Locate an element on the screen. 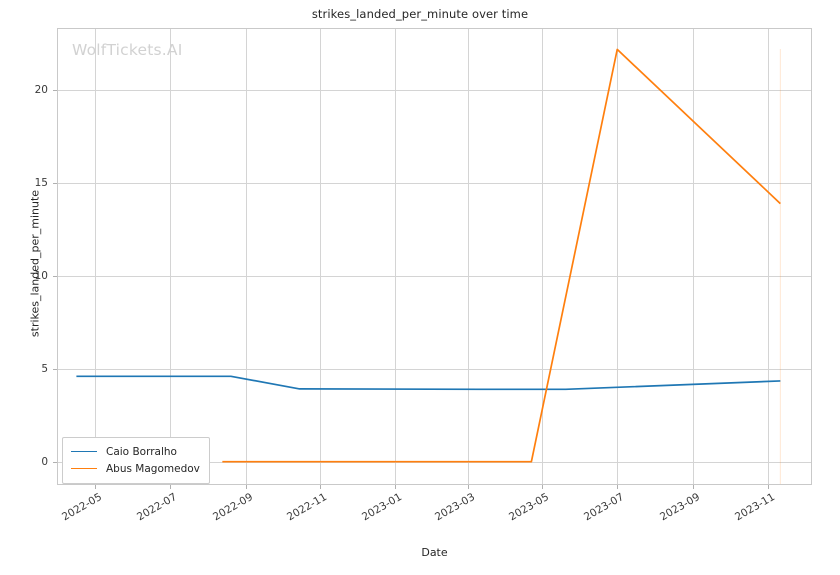  y-tick-label: 20 is located at coordinates (41, 90).